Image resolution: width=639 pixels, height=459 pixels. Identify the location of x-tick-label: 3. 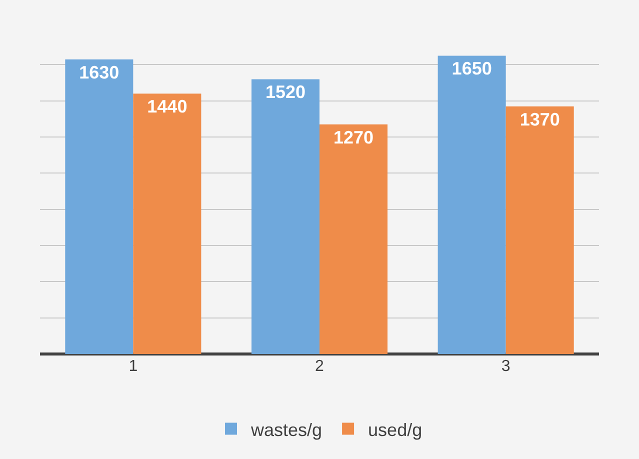
(505, 366).